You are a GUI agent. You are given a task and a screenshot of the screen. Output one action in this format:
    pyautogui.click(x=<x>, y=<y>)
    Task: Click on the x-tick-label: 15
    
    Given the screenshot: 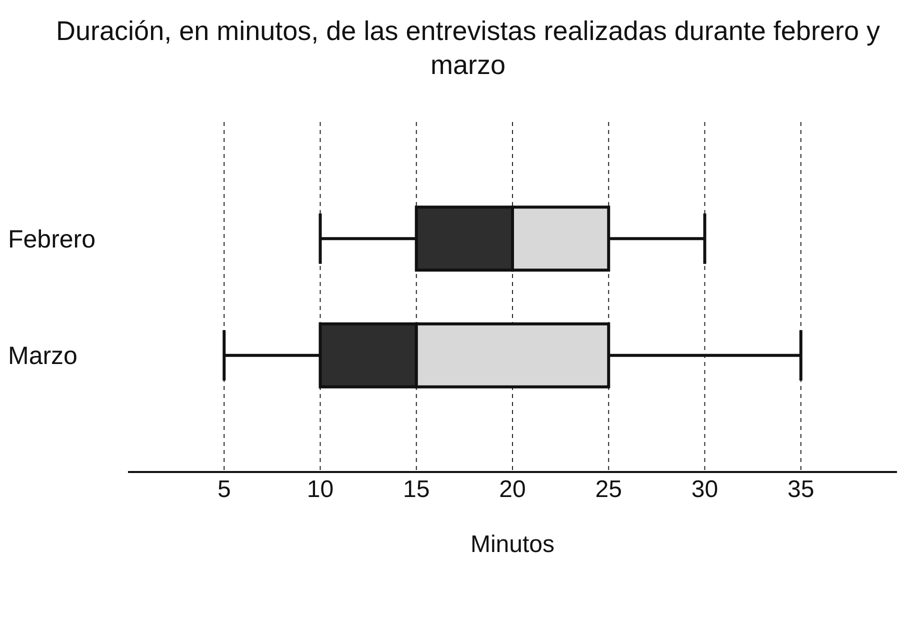 What is the action you would take?
    pyautogui.click(x=416, y=490)
    